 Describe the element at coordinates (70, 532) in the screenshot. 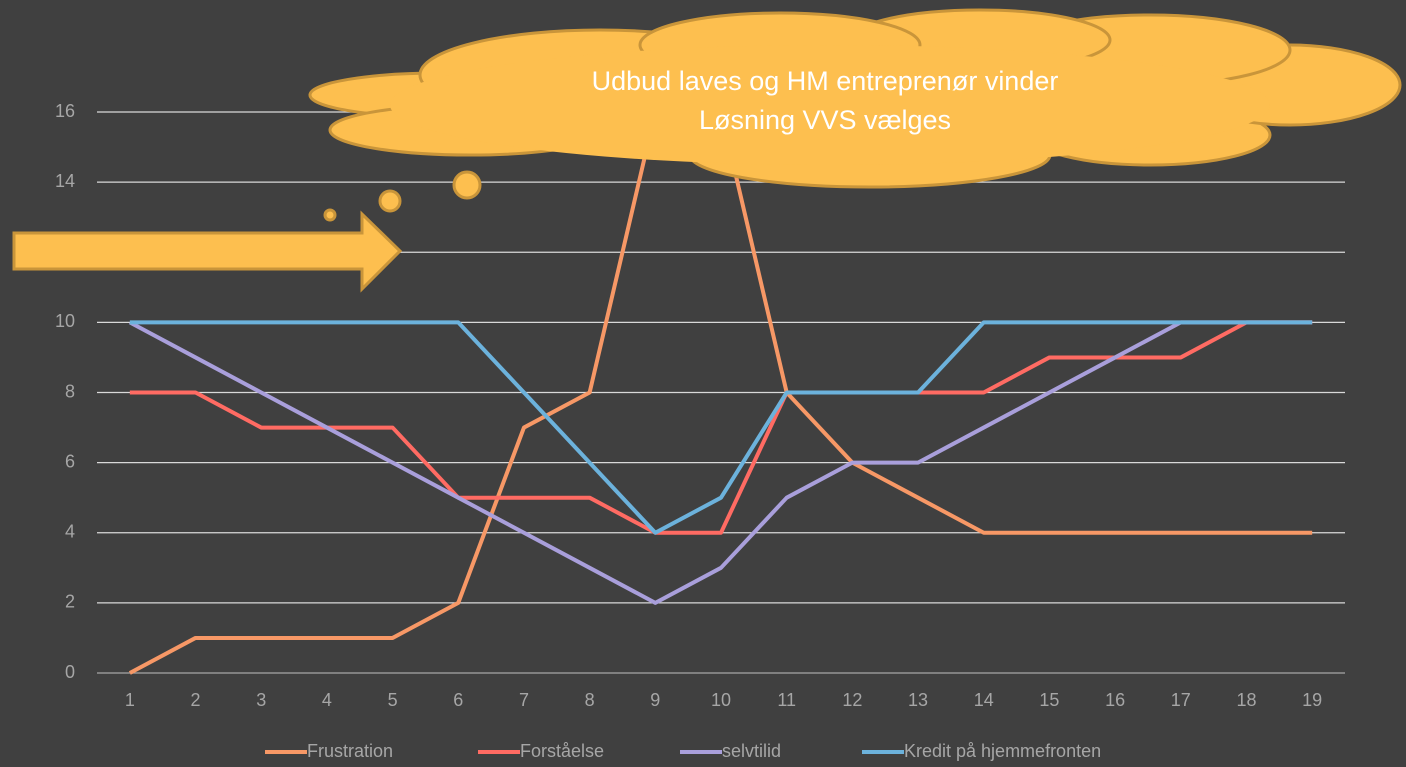

I see `y-tick-label: 4` at that location.